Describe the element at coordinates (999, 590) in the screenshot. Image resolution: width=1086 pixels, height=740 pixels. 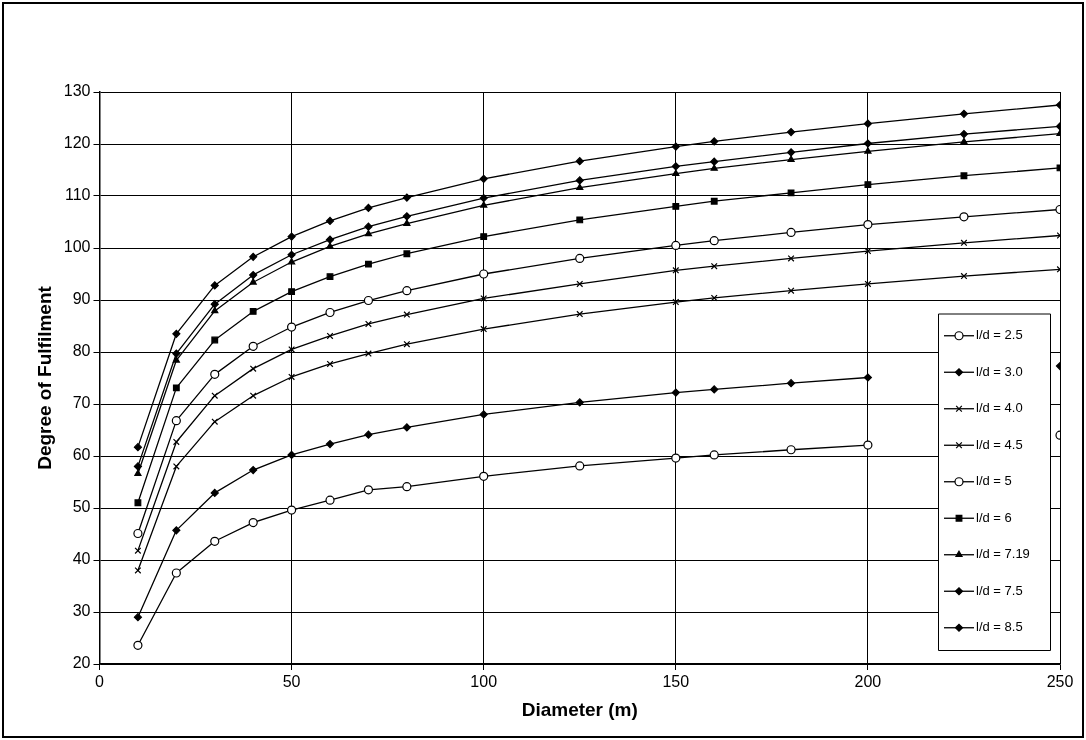
I see `legend-label: l/d = 7.5` at that location.